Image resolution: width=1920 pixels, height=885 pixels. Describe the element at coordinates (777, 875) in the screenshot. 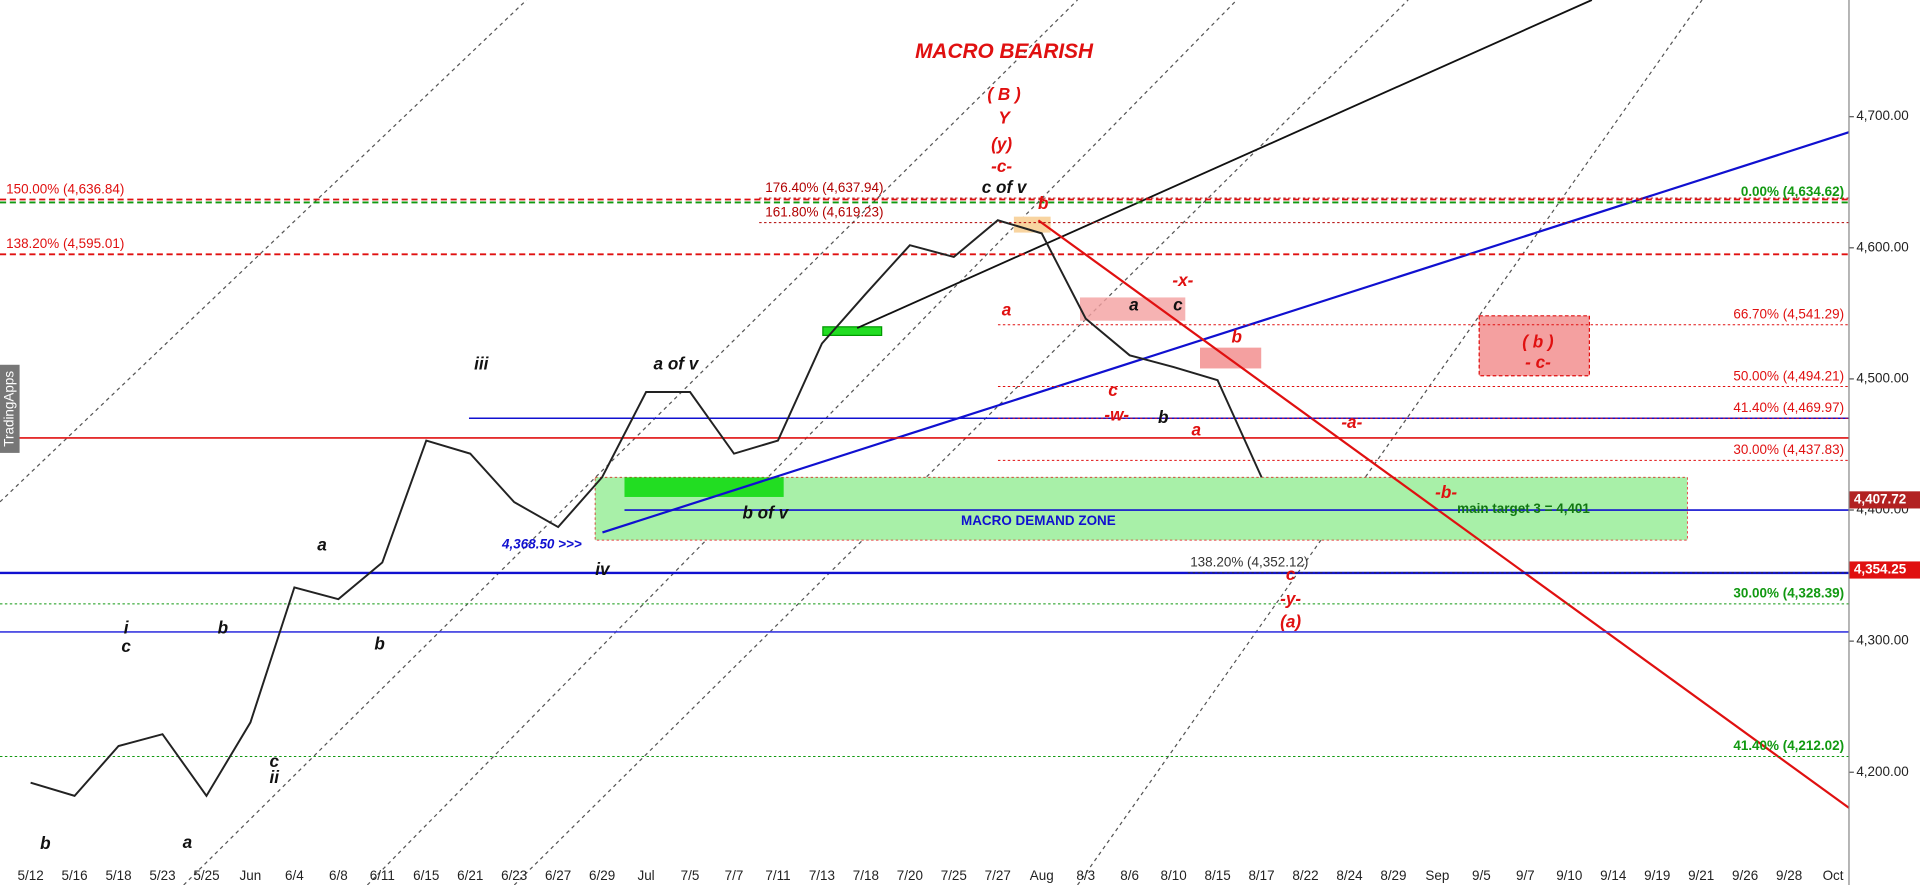

I see `x-tick-label: 7/11` at that location.